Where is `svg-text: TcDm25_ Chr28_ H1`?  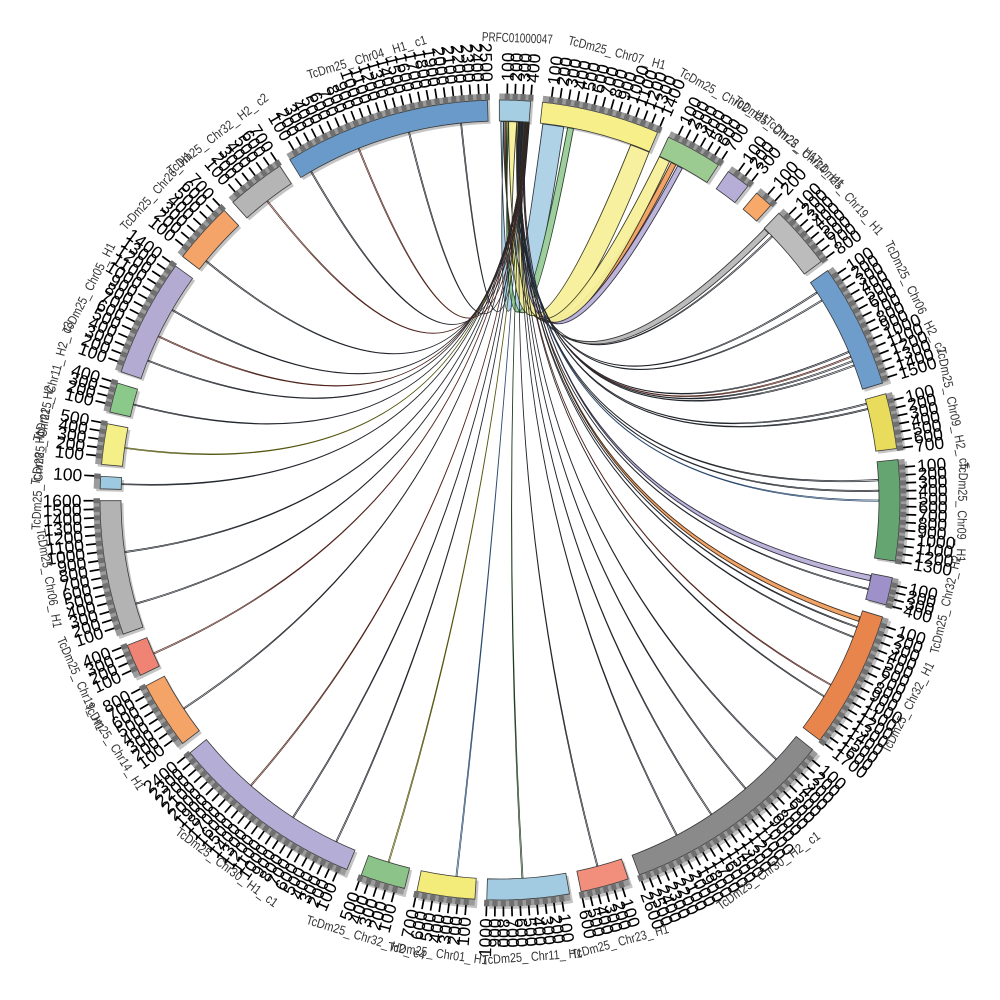
svg-text: TcDm25_ Chr28_ H1 is located at coordinates (37, 479).